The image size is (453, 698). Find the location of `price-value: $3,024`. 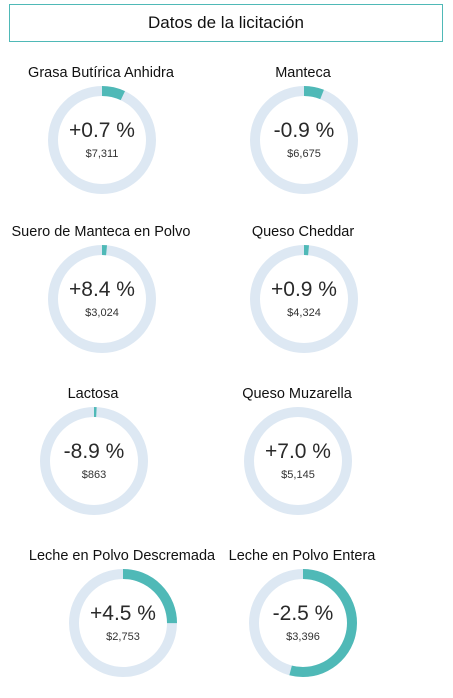

price-value: $3,024 is located at coordinates (102, 313).